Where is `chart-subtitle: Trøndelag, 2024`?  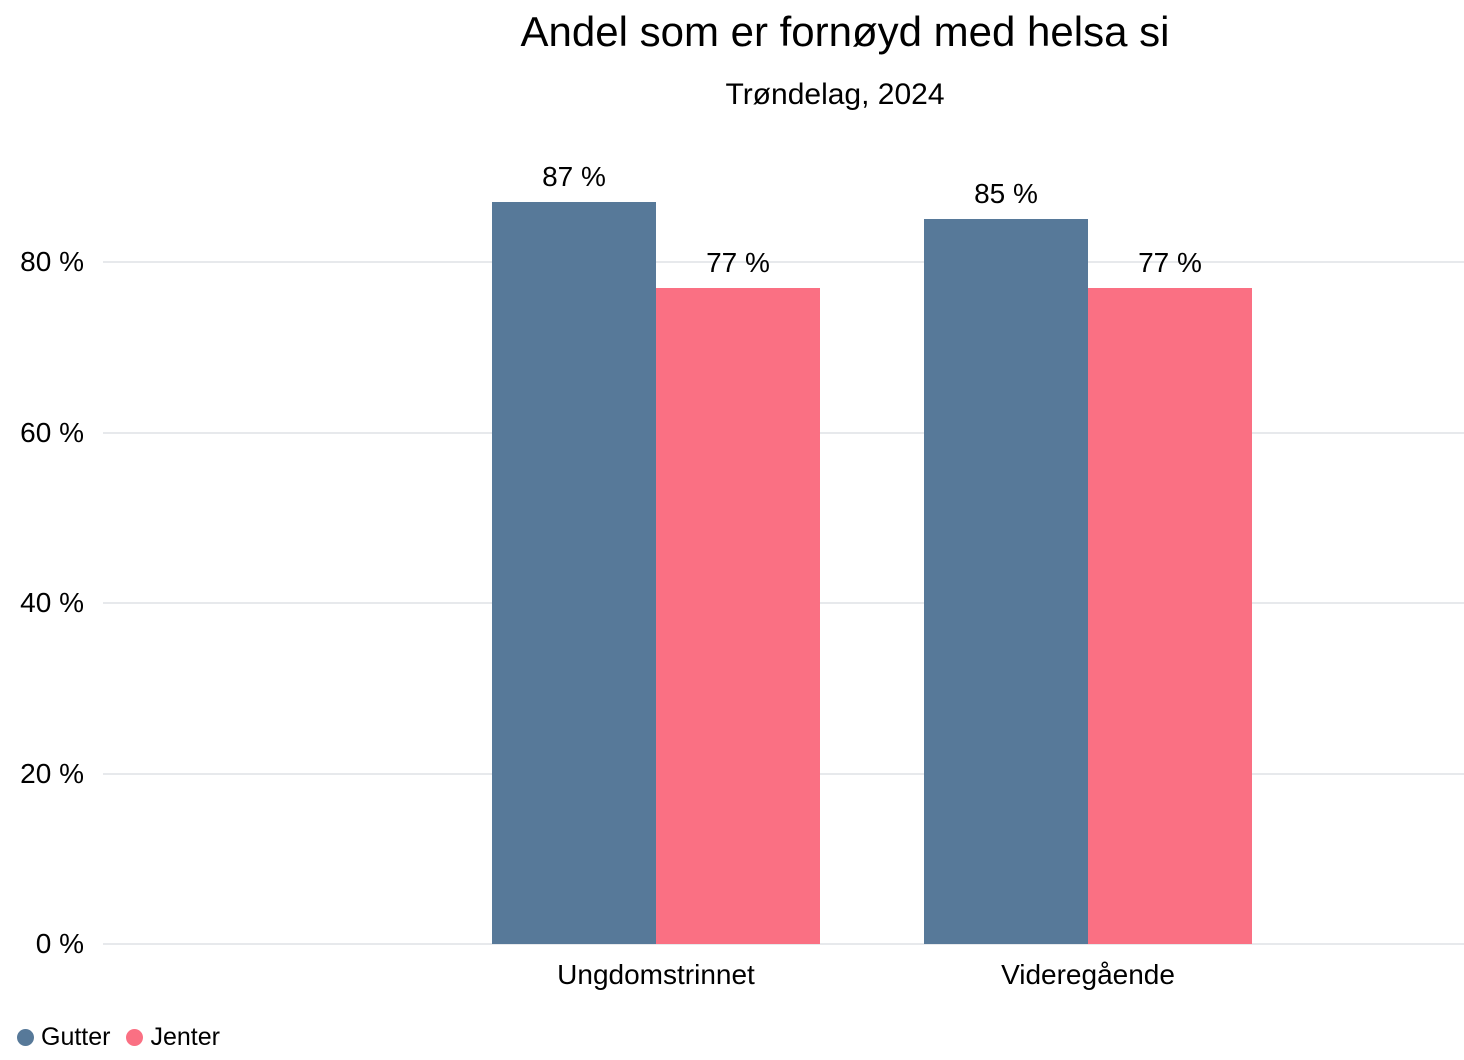 chart-subtitle: Trøndelag, 2024 is located at coordinates (835, 94).